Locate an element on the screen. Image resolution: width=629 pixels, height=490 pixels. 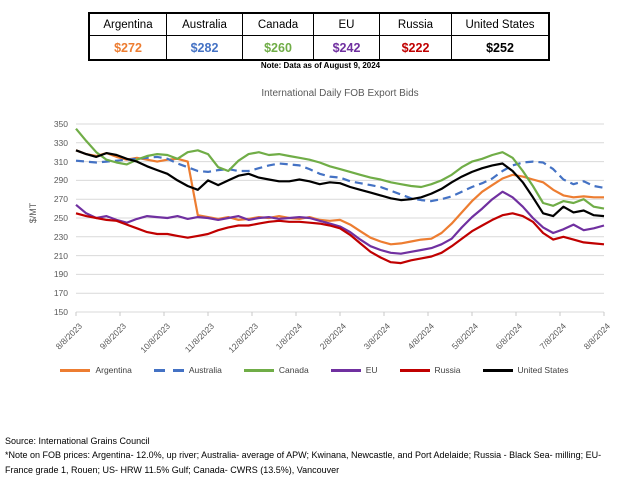
y-tick-label: 290 is located at coordinates (60, 180).